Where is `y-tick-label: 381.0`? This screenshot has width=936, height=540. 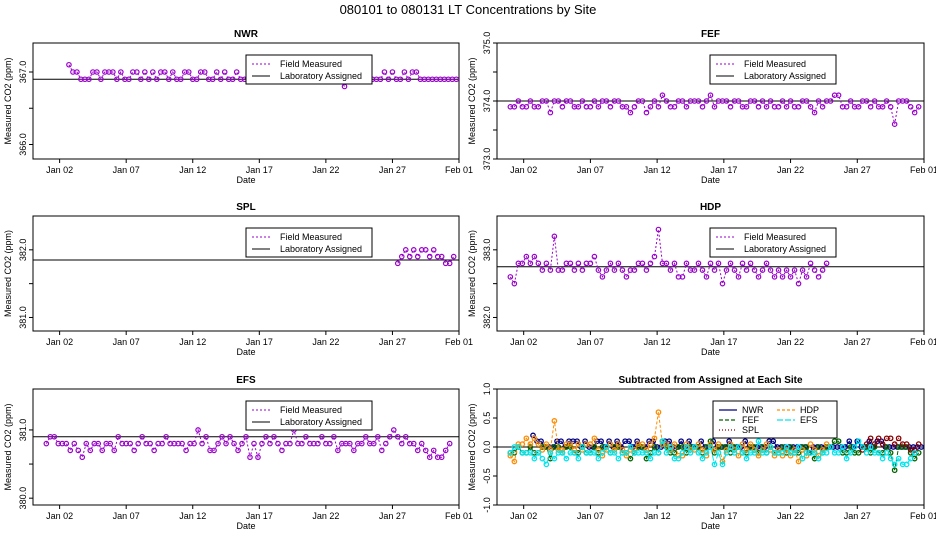 y-tick-label: 381.0 is located at coordinates (23, 430).